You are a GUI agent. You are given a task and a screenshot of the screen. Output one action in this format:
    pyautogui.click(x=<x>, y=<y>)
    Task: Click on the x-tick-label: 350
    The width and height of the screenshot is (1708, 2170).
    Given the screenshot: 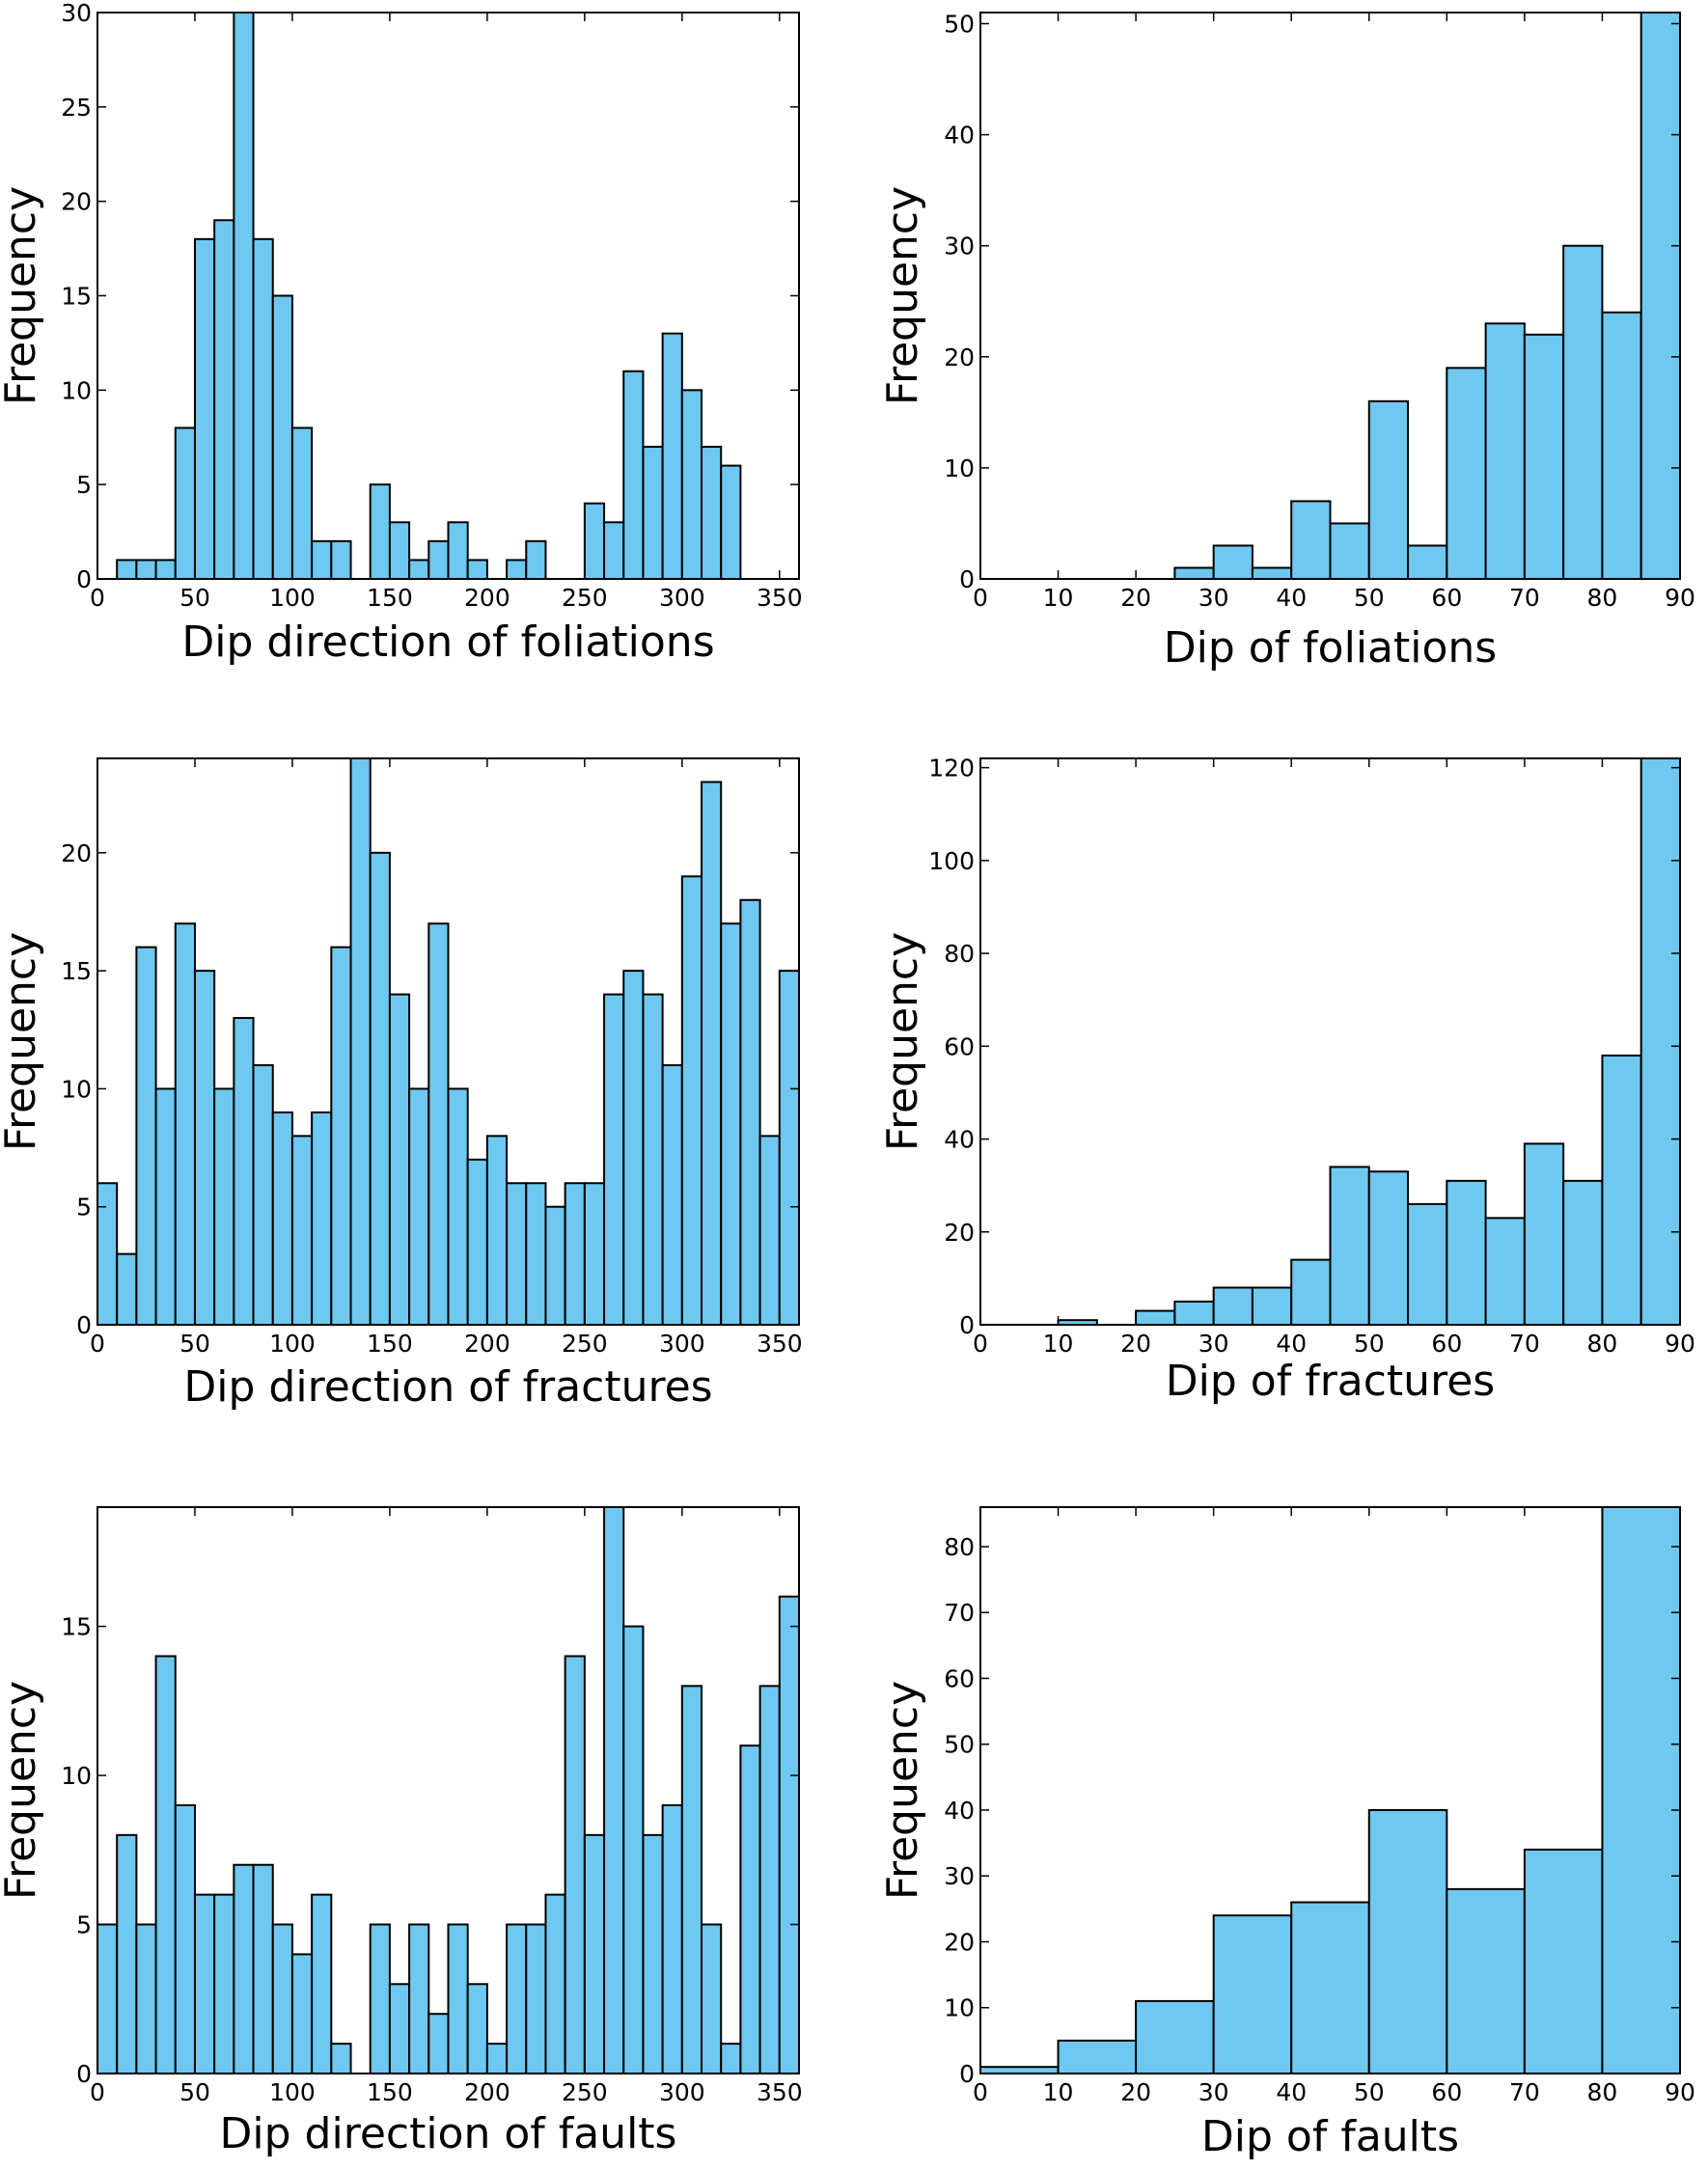 What is the action you would take?
    pyautogui.click(x=780, y=1344)
    